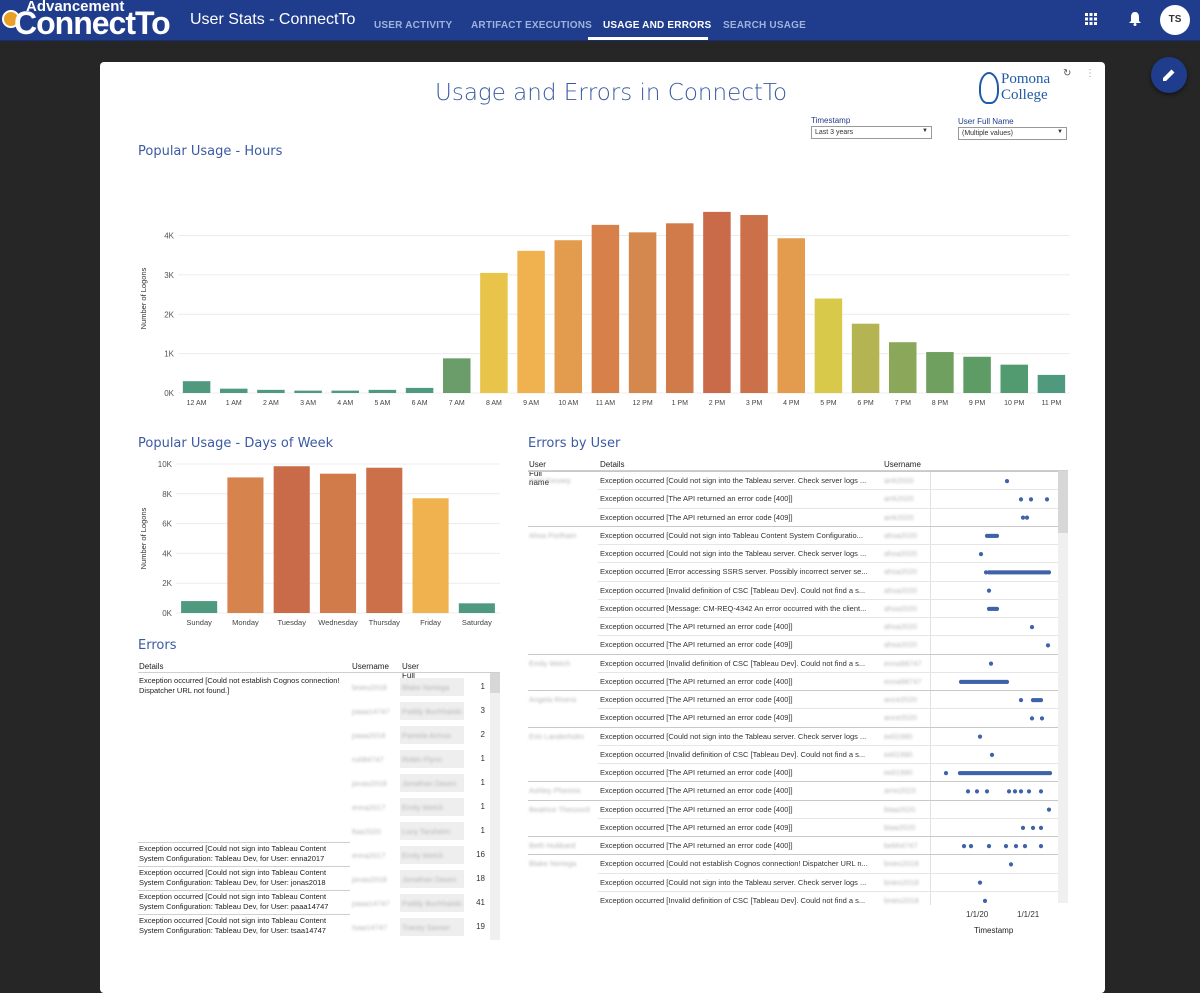 This screenshot has width=1200, height=993. What do you see at coordinates (1063, 502) in the screenshot?
I see `ebu-scrollbar-thumb` at bounding box center [1063, 502].